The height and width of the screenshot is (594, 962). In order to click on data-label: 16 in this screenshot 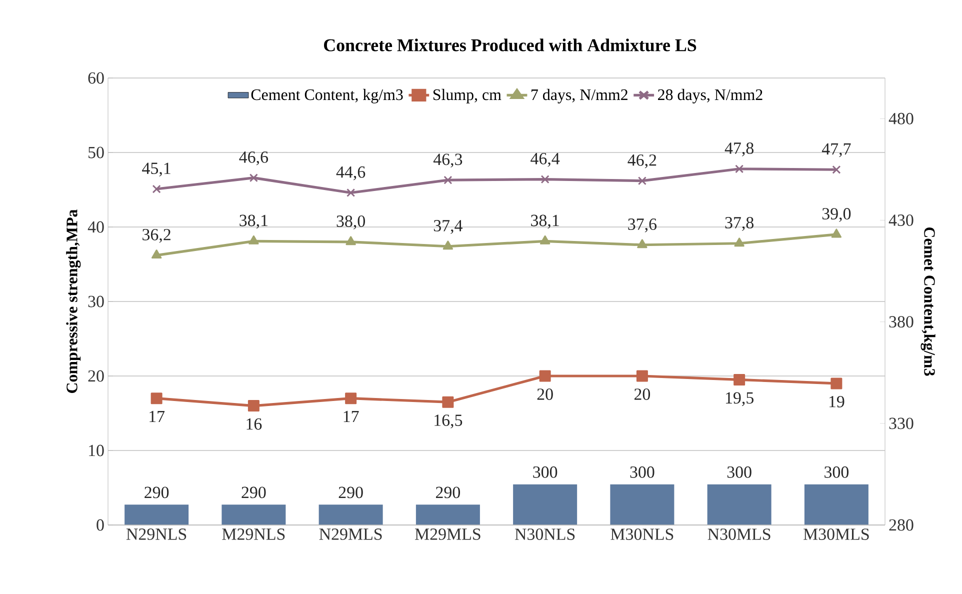, I will do `click(254, 424)`.